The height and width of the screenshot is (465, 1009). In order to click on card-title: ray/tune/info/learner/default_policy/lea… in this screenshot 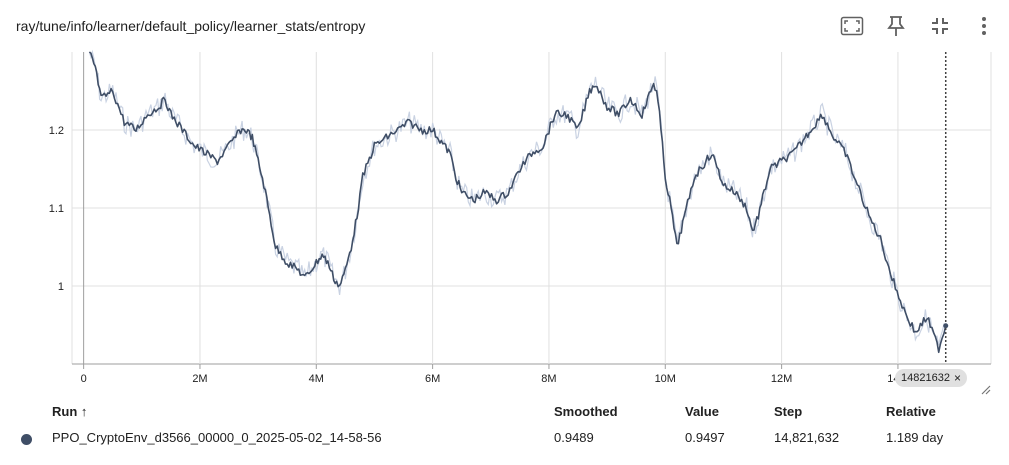, I will do `click(191, 26)`.